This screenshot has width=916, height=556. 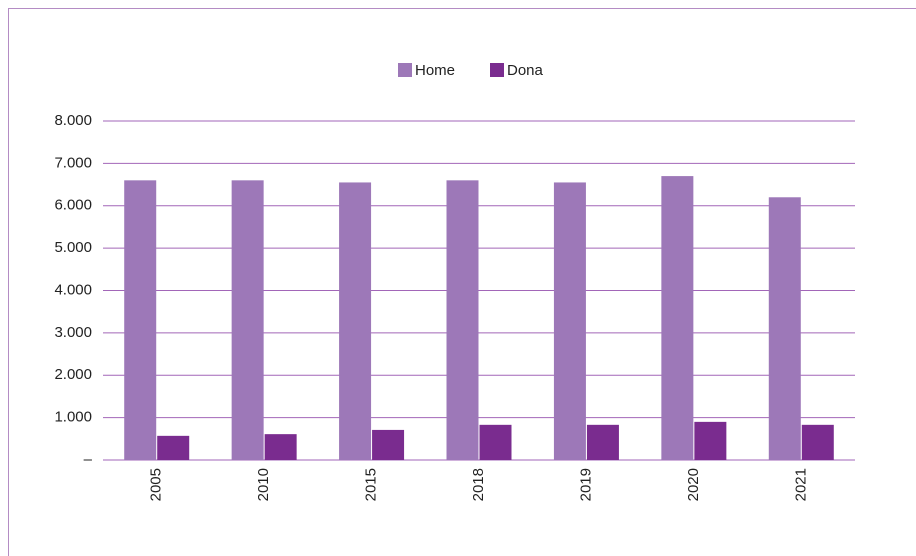 What do you see at coordinates (525, 70) in the screenshot?
I see `legend-label: Dona` at bounding box center [525, 70].